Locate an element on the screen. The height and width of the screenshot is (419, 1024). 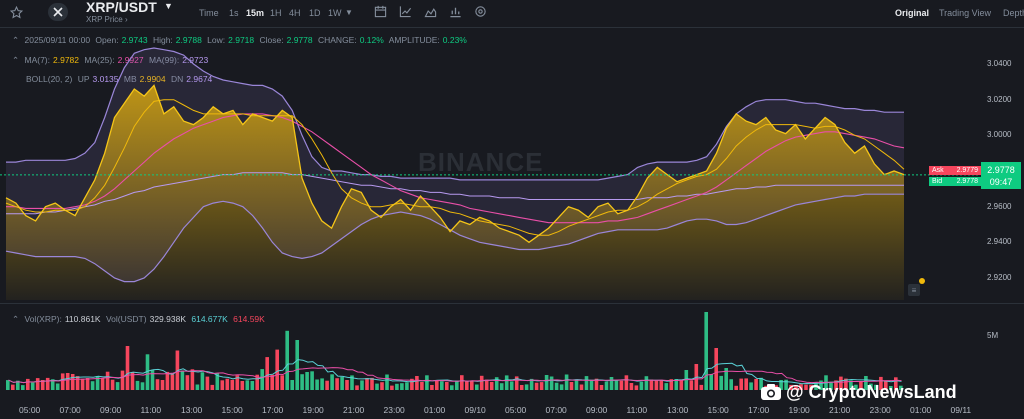
ma99-label: MA(99): is located at coordinates (164, 60).